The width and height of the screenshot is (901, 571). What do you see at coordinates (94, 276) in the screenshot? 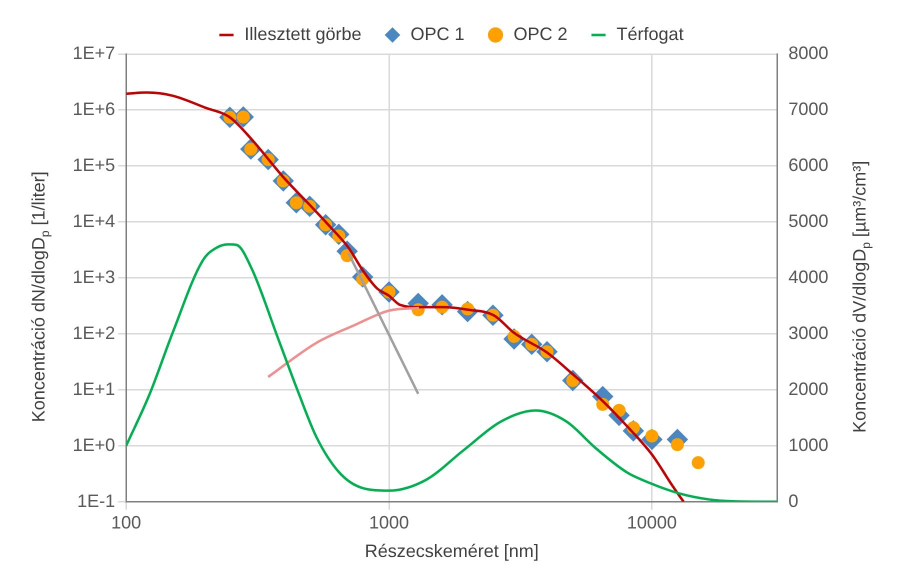
I see `y-tick-label: 1E+3` at bounding box center [94, 276].